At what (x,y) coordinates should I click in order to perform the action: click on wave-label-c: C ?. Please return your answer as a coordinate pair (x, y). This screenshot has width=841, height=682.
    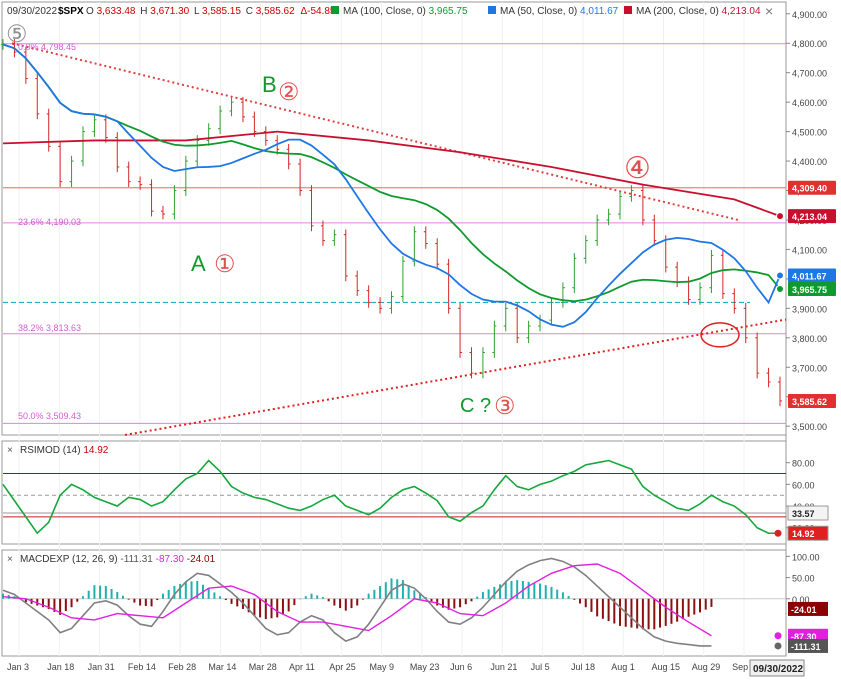
    Looking at the image, I should click on (475, 406).